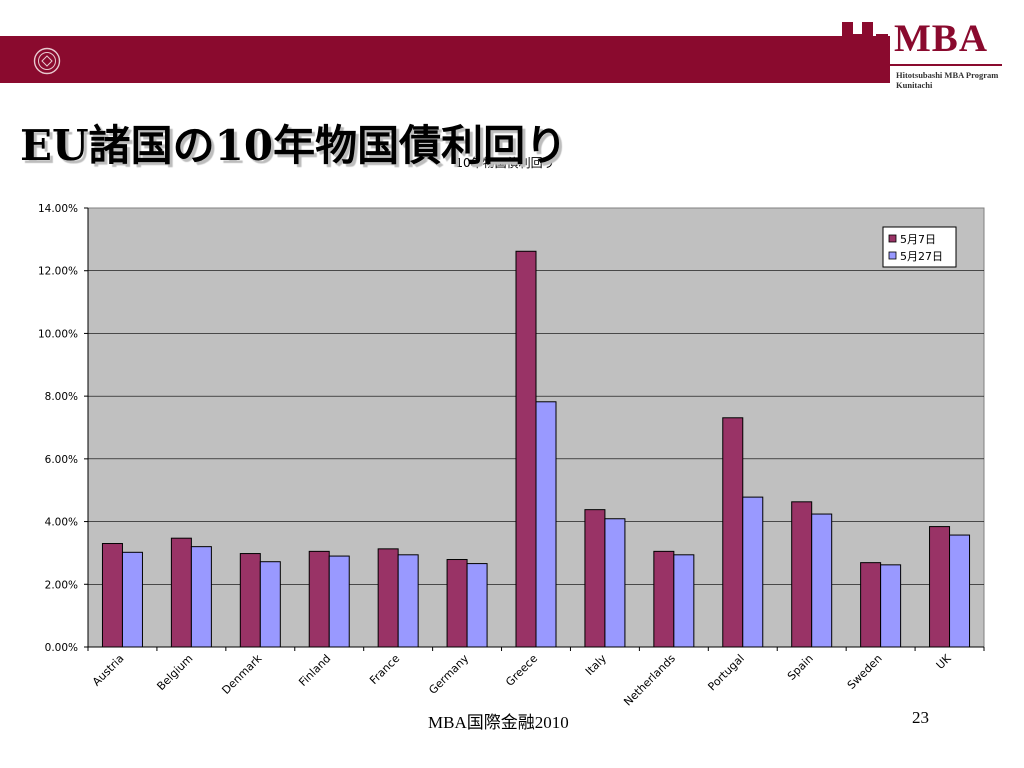  I want to click on y-tick-label: 10.00%, so click(58, 334).